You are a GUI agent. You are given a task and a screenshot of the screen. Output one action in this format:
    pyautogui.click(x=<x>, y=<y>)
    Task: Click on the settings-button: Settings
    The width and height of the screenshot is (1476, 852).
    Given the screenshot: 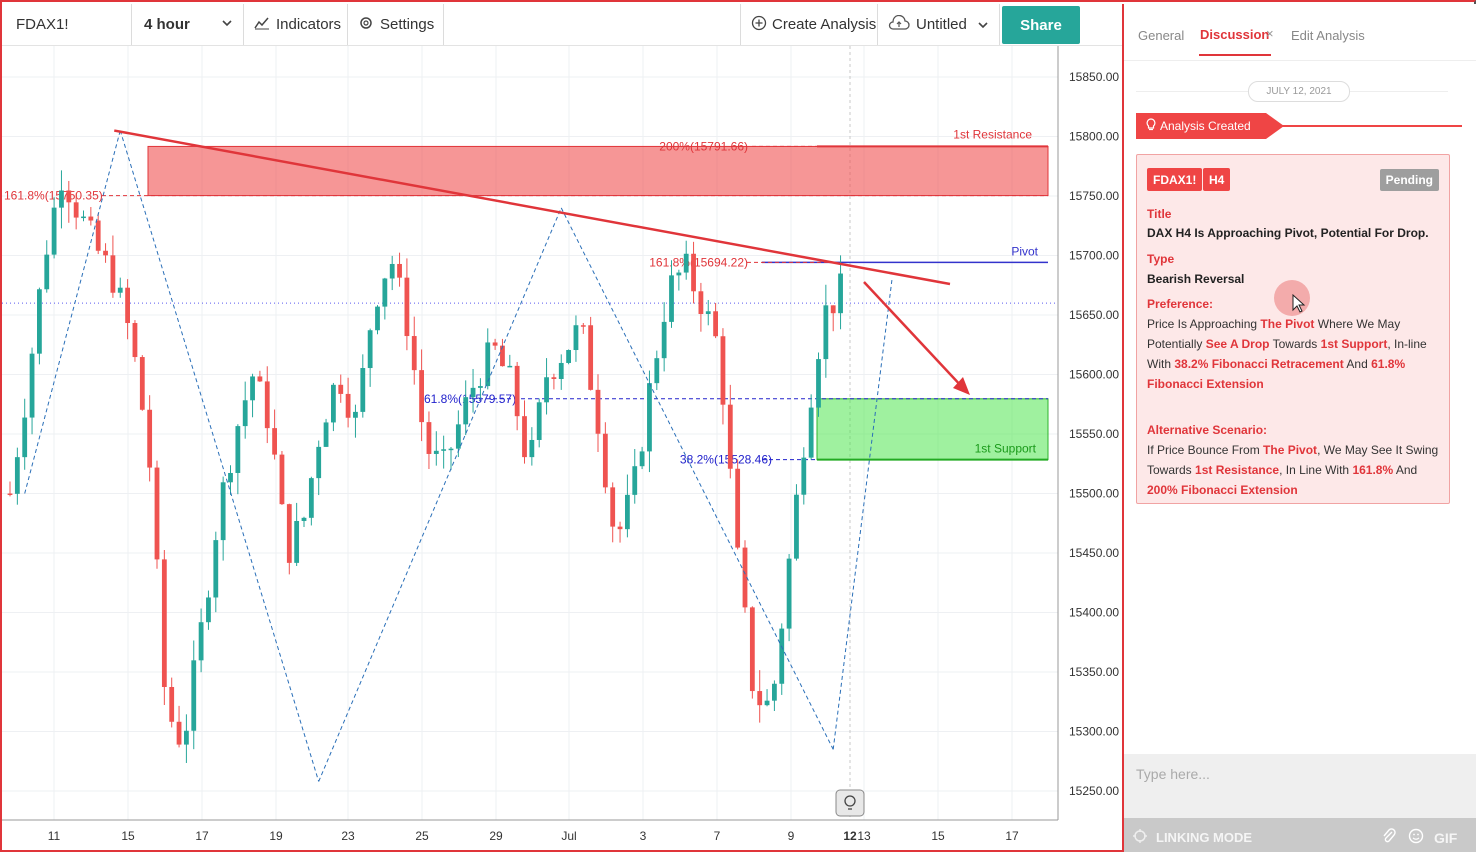 What is the action you would take?
    pyautogui.click(x=396, y=24)
    